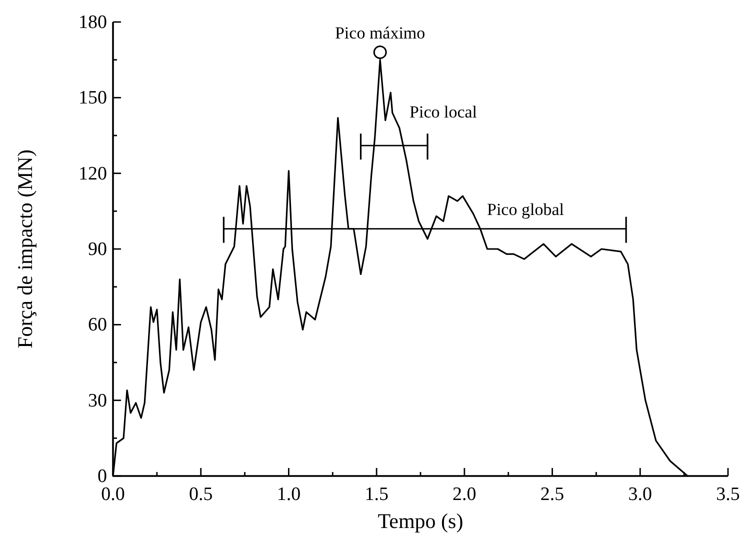 The height and width of the screenshot is (552, 751). I want to click on series-label: Pico local, so click(444, 112).